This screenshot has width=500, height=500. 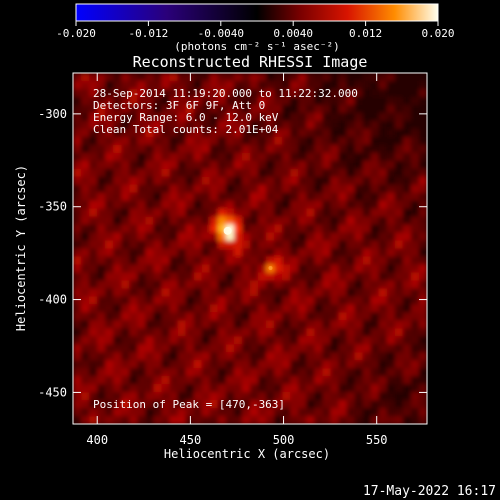 I want to click on colorbar-tick-label: -0.020, so click(x=76, y=33).